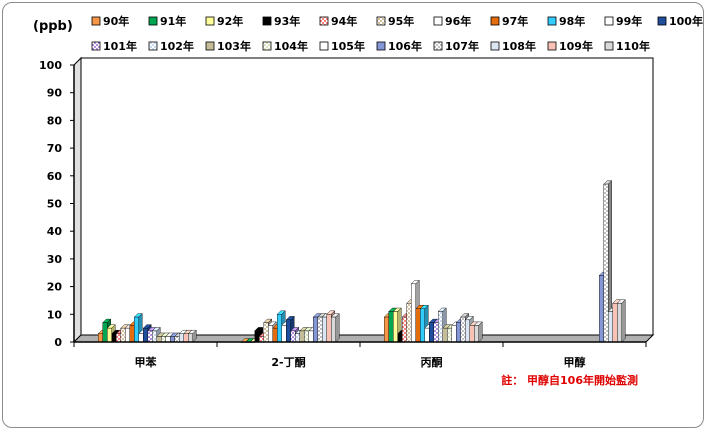  I want to click on legend-label: 94年, so click(344, 21).